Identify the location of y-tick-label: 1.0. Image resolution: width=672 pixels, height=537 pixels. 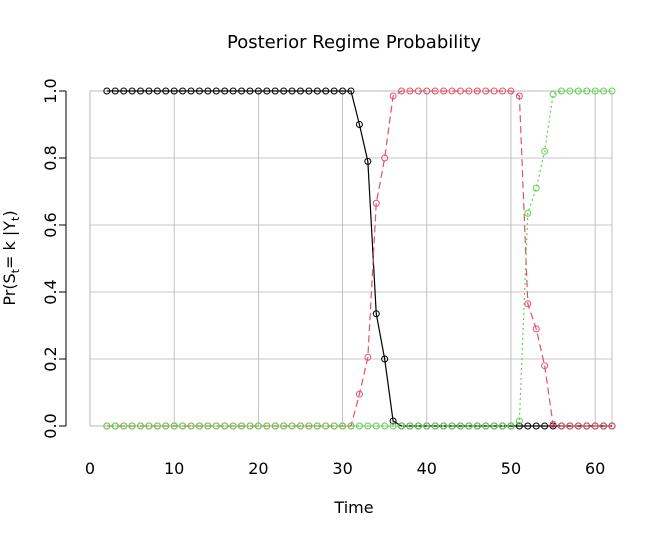
(50, 90).